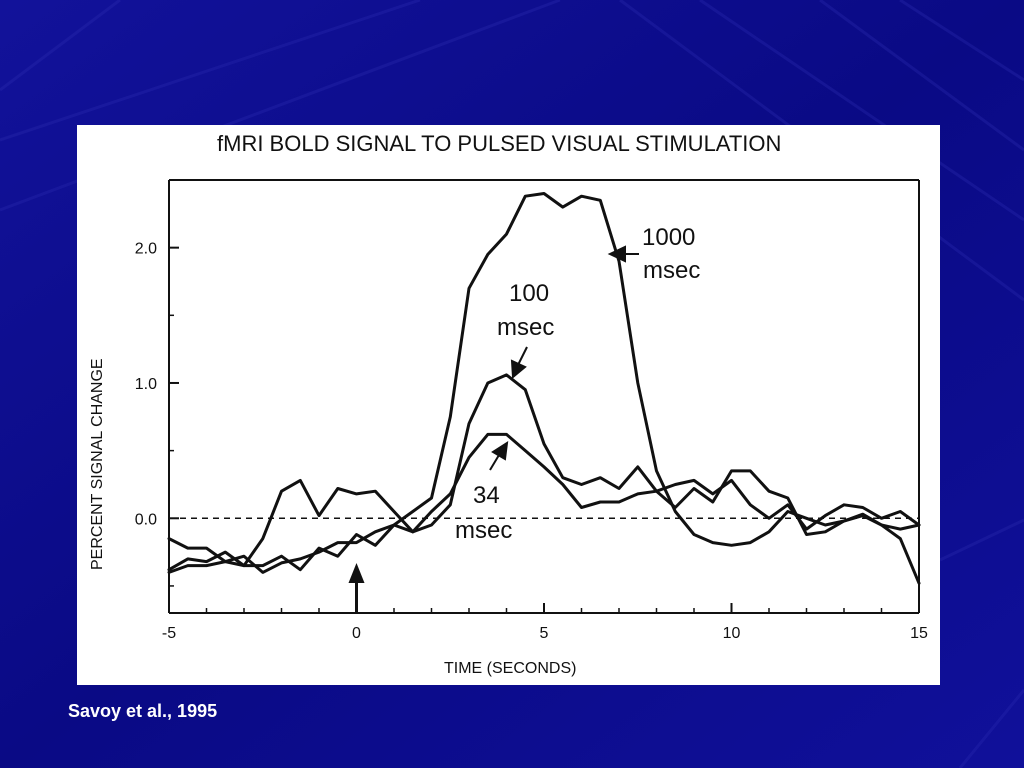 The height and width of the screenshot is (768, 1024). Describe the element at coordinates (146, 249) in the screenshot. I see `y-tick-label: 2.0` at that location.